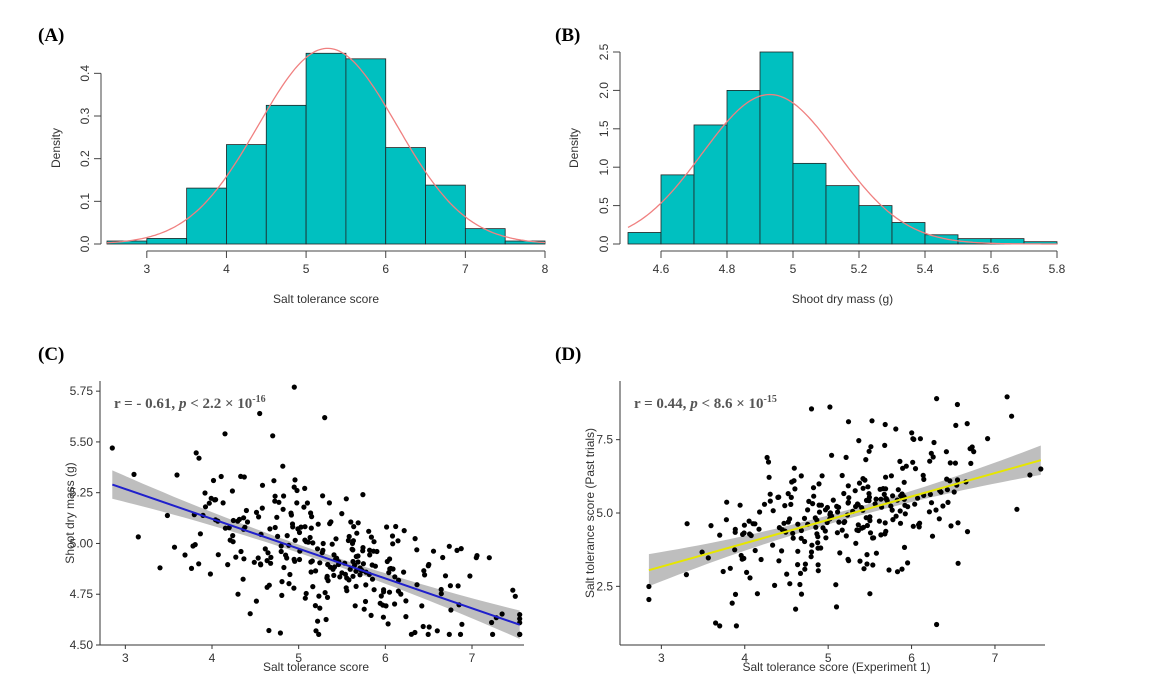 The height and width of the screenshot is (687, 1160). I want to click on x-tick-label: 8, so click(545, 269).